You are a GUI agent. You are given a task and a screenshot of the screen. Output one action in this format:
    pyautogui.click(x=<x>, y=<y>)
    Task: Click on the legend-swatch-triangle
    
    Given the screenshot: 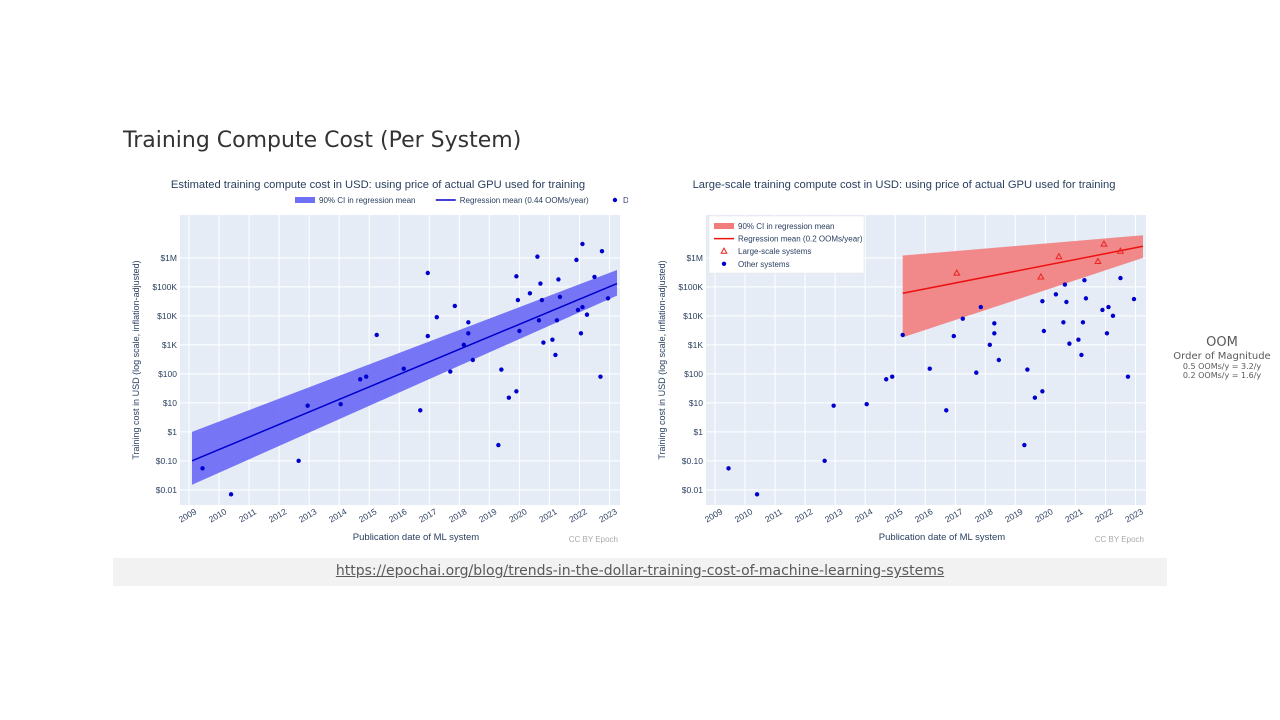 What is the action you would take?
    pyautogui.click(x=724, y=250)
    